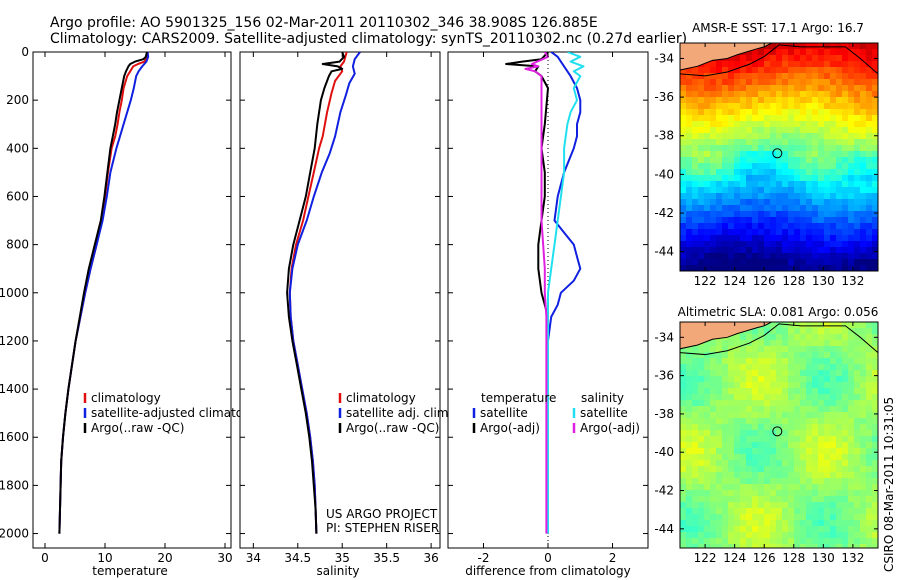 This screenshot has height=580, width=900. What do you see at coordinates (889, 484) in the screenshot?
I see `timestamp-side-label: CSIRO 08-Mar-2011 10:31:05` at bounding box center [889, 484].